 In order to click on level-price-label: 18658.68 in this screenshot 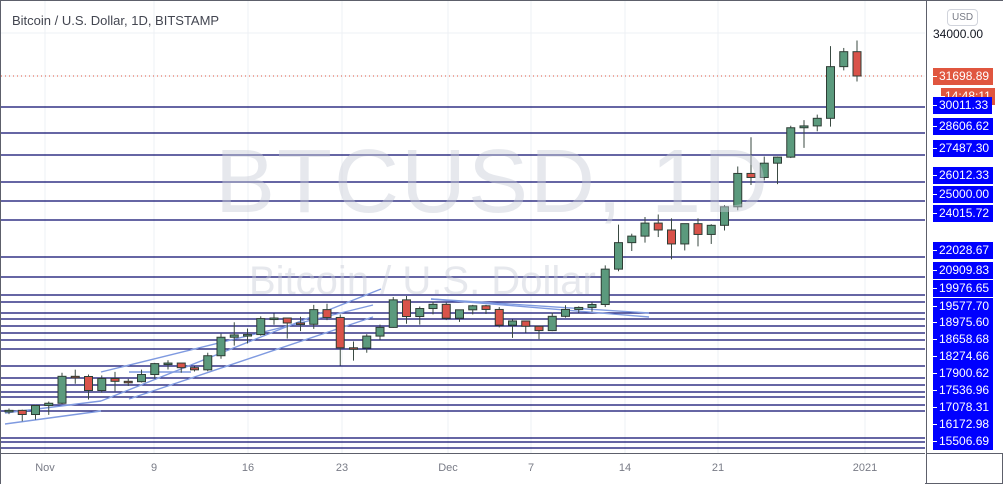, I will do `click(963, 339)`.